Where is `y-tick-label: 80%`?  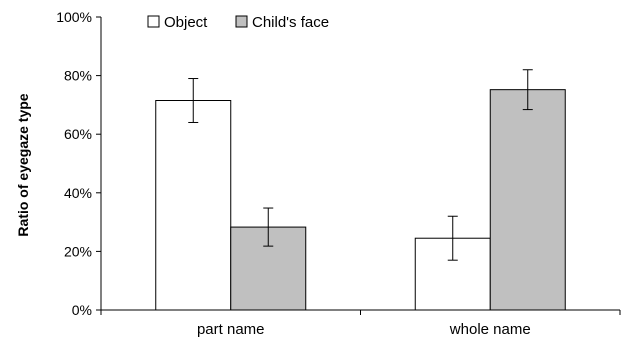 y-tick-label: 80% is located at coordinates (78, 76).